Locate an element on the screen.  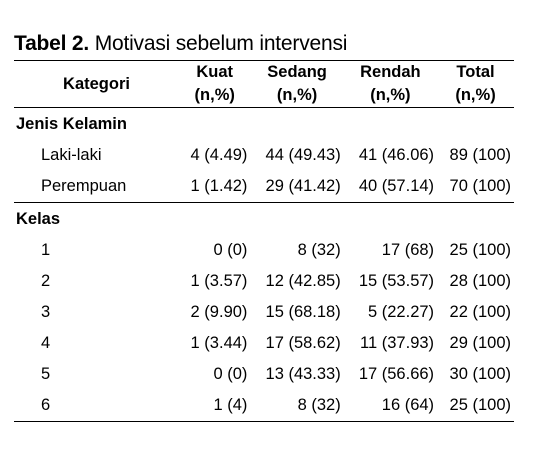
row-label: 3 is located at coordinates (46, 312).